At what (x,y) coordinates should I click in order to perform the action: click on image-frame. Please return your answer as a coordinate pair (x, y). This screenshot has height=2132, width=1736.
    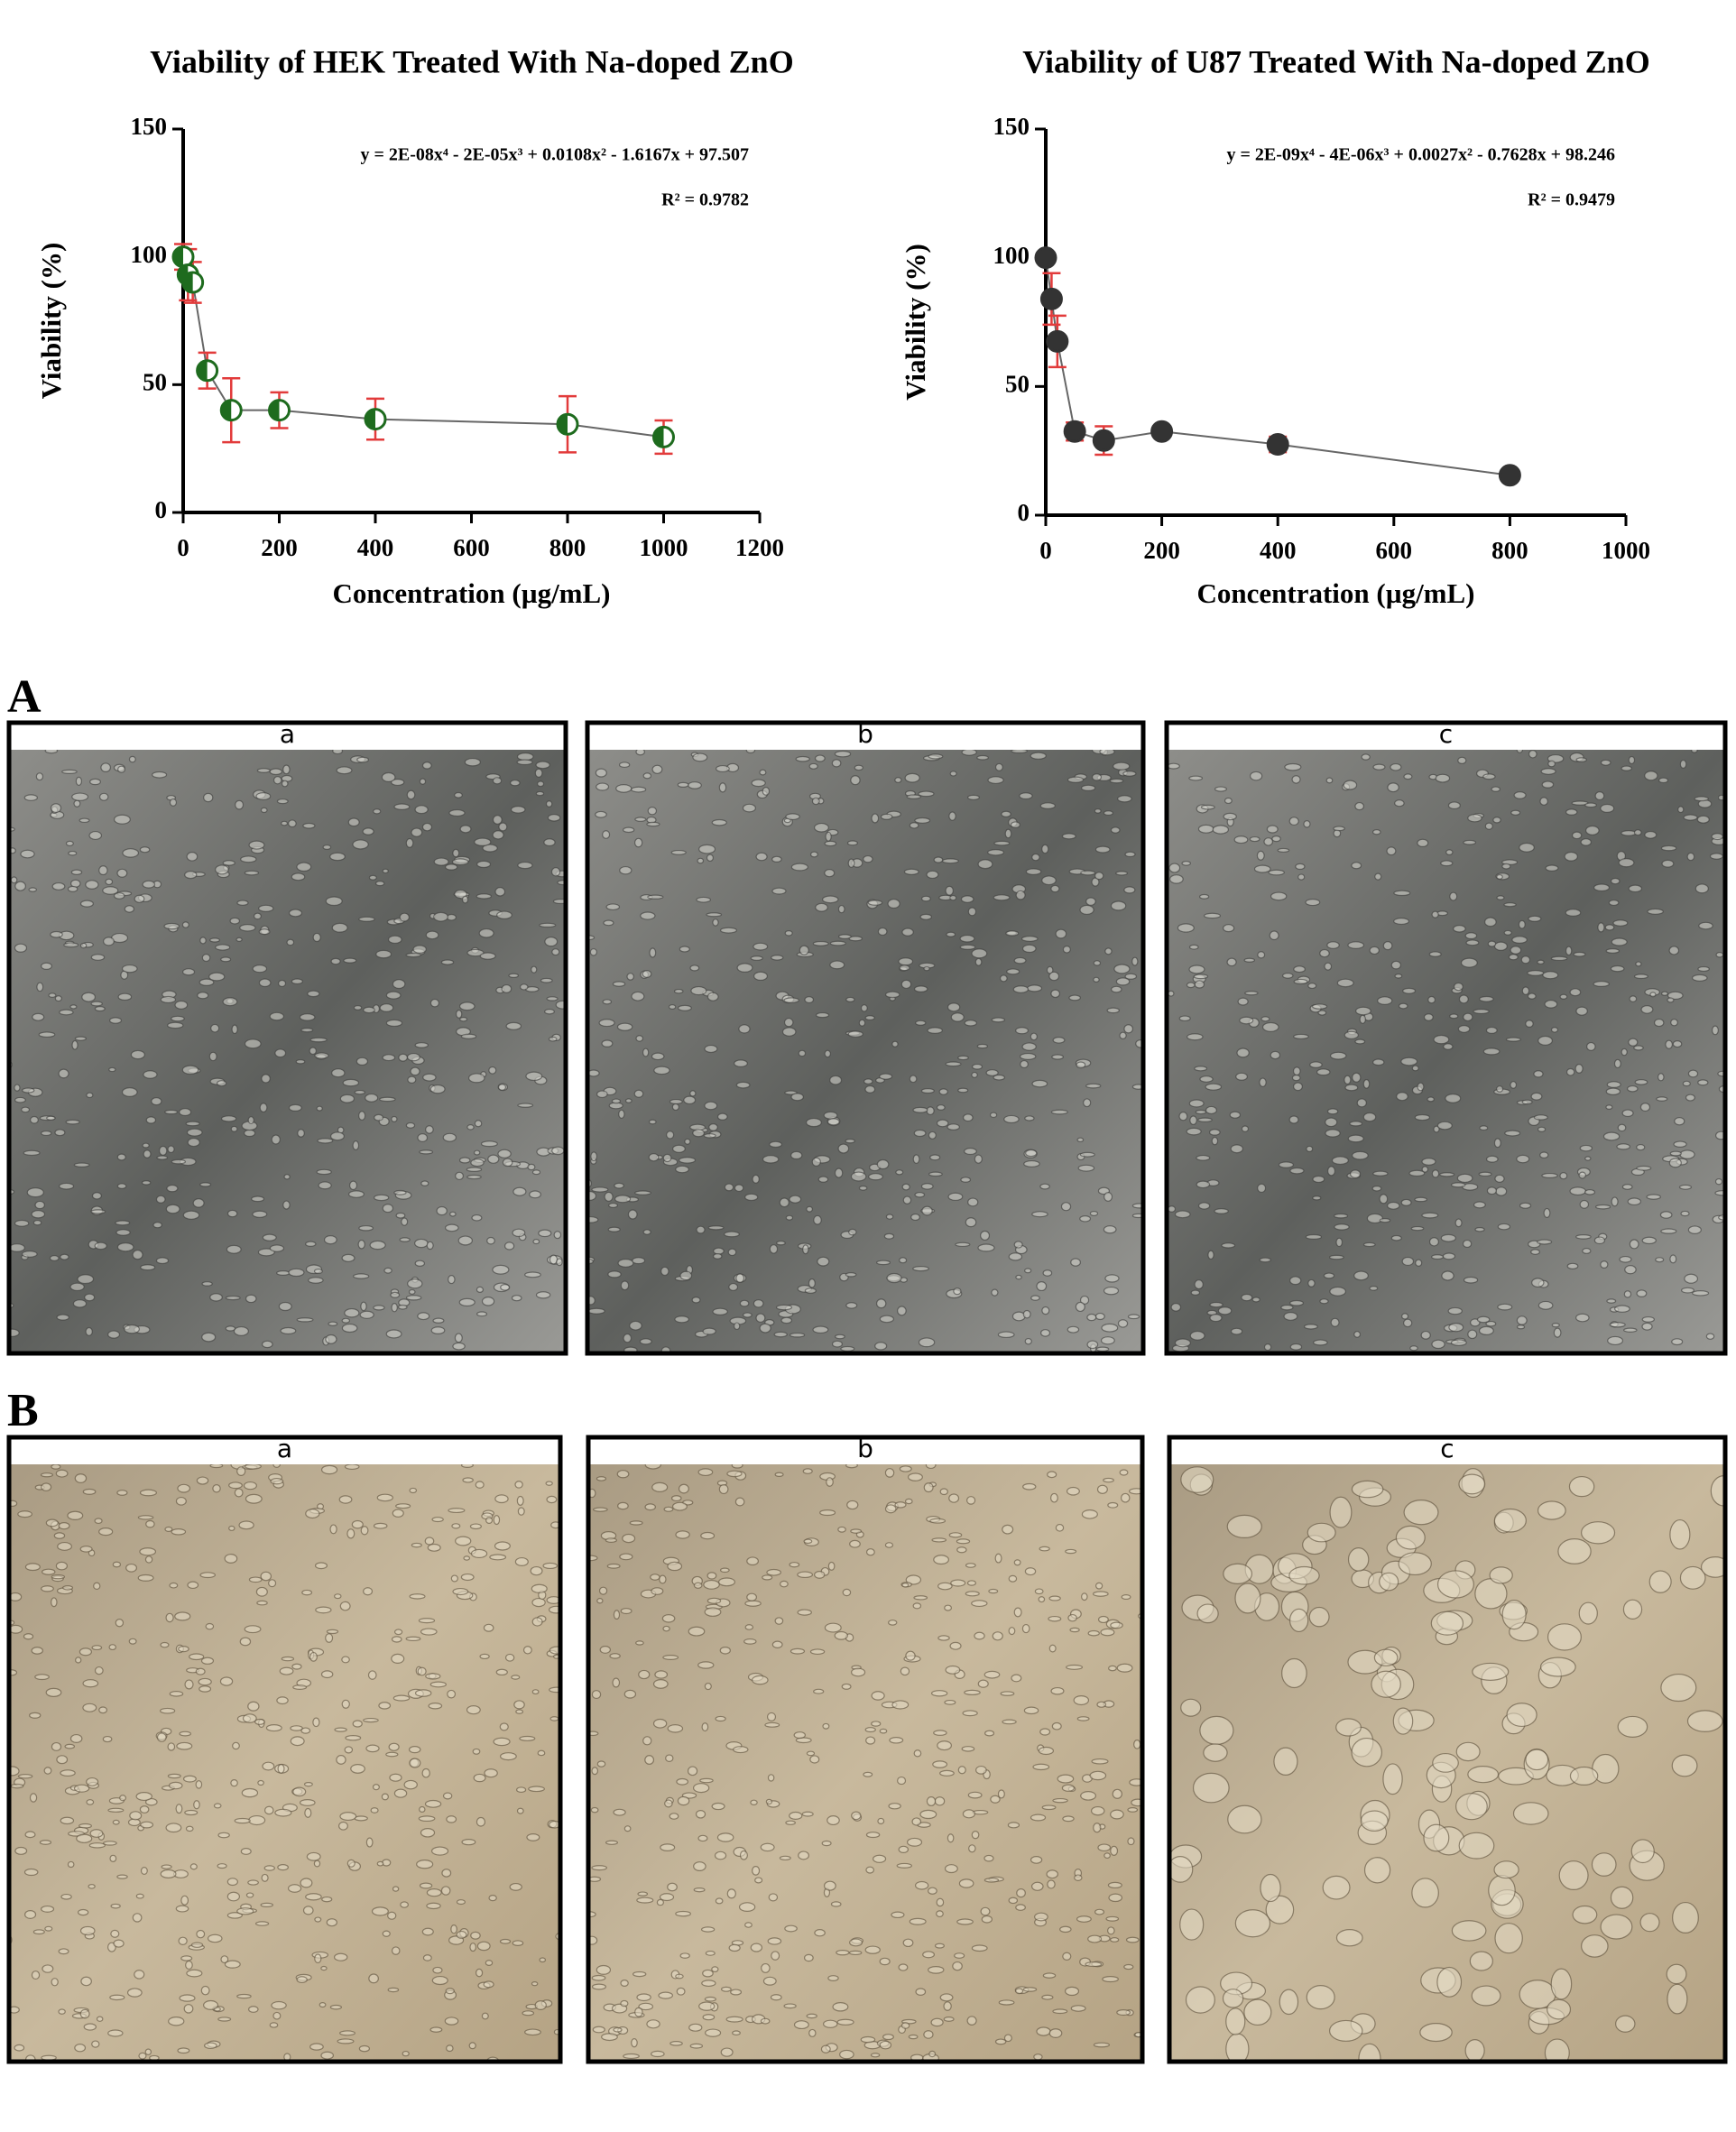
    Looking at the image, I should click on (287, 1038).